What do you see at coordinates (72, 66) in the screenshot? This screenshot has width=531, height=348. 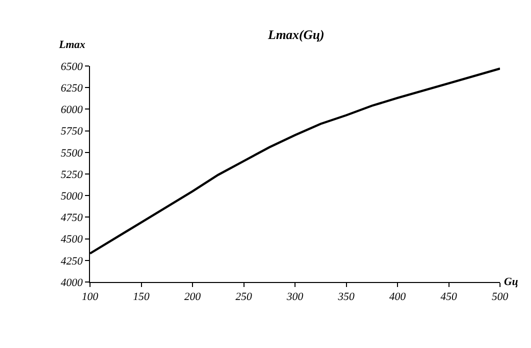 I see `y-tick-label: 6500` at bounding box center [72, 66].